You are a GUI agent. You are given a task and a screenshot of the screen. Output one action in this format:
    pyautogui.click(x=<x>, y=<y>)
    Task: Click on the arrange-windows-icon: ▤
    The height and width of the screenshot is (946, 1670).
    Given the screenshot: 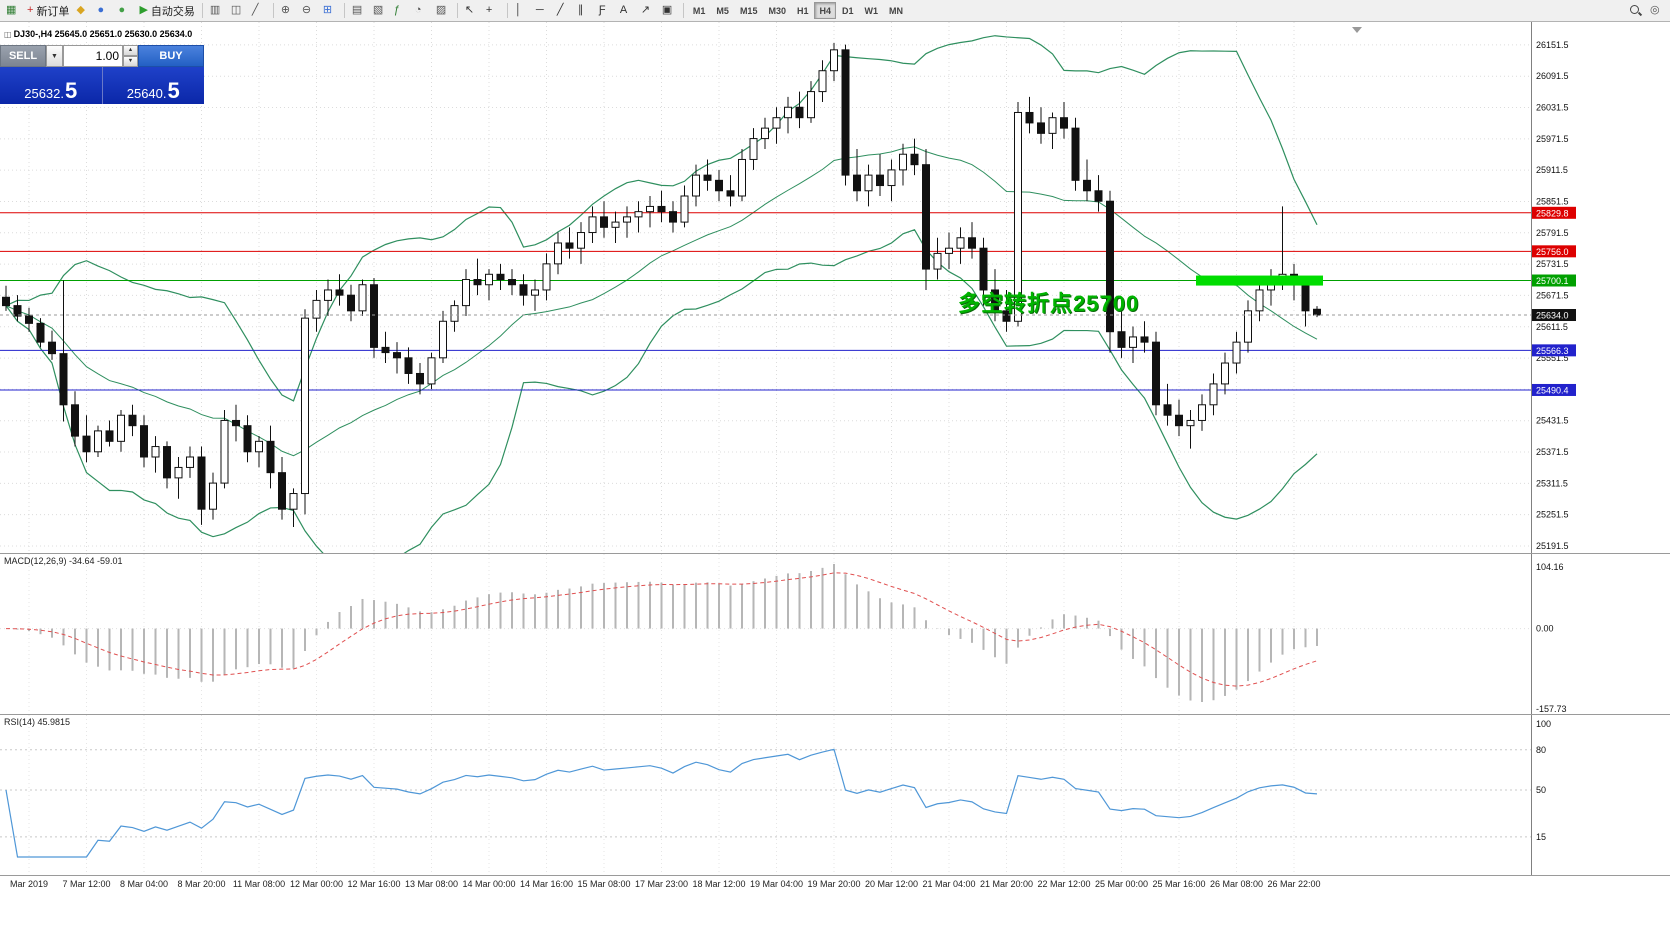 What is the action you would take?
    pyautogui.click(x=359, y=11)
    